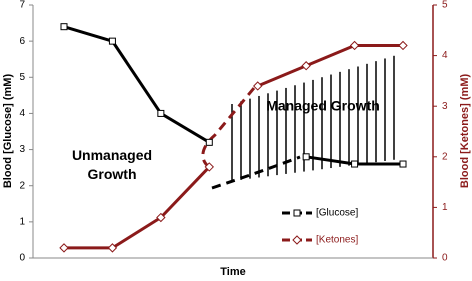 Image resolution: width=472 pixels, height=281 pixels. I want to click on y-tick-label: 6, so click(22, 41).